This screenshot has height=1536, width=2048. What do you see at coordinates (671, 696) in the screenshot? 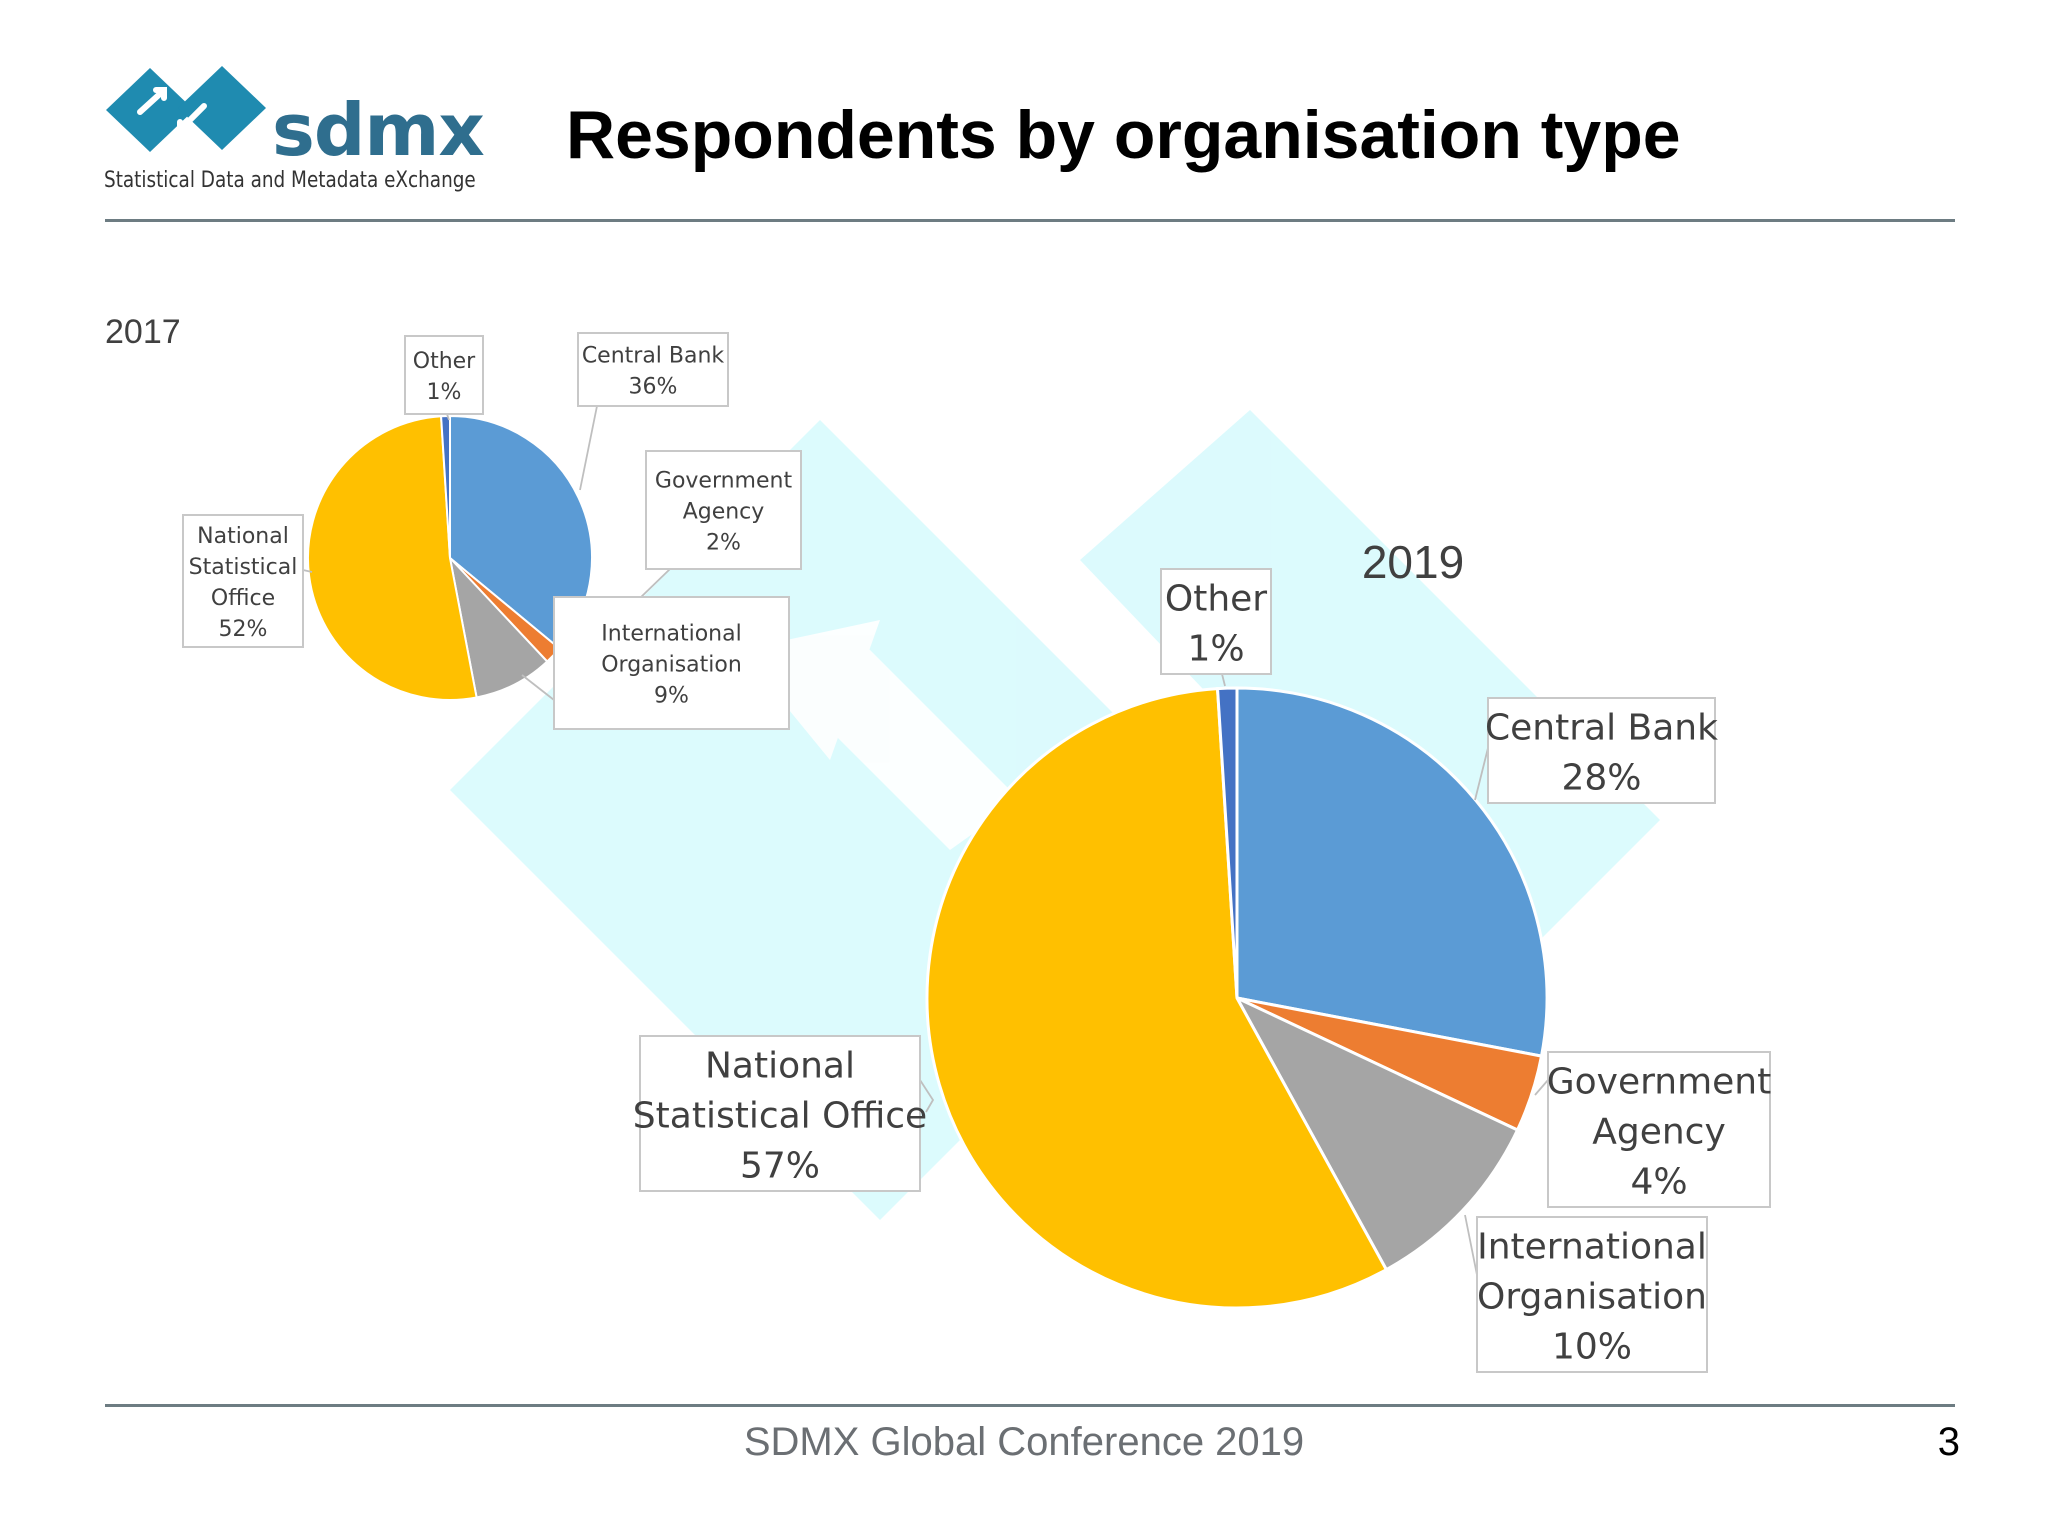
I see `data-label-value: 9%` at bounding box center [671, 696].